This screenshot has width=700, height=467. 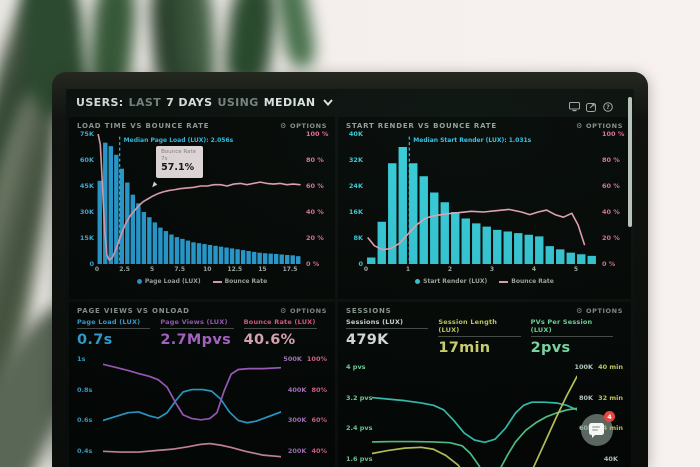 What do you see at coordinates (369, 311) in the screenshot?
I see `panel-title: SESSIONS` at bounding box center [369, 311].